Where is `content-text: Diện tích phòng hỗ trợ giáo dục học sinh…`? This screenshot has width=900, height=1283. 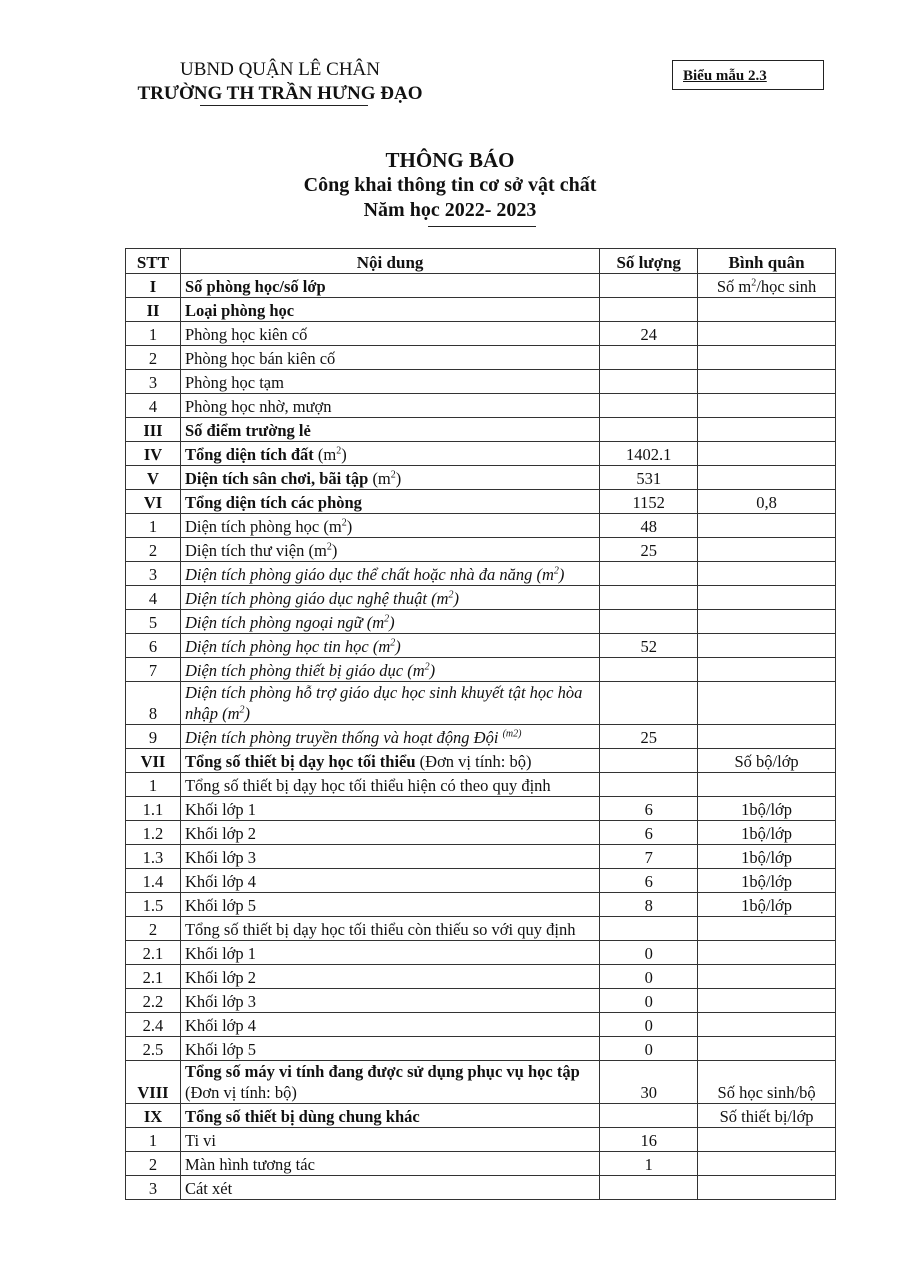
content-text: Diện tích phòng hỗ trợ giáo dục học sinh… is located at coordinates (383, 703).